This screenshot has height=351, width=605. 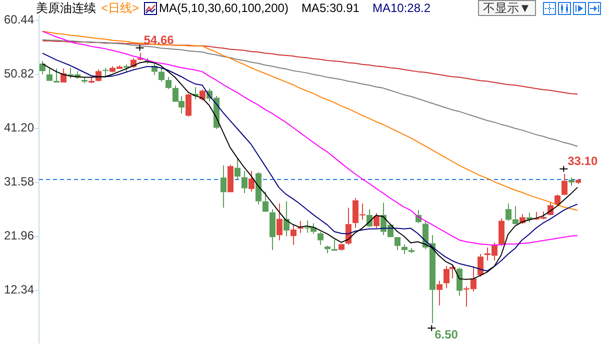 I want to click on text: MA5:30.91, so click(x=330, y=8).